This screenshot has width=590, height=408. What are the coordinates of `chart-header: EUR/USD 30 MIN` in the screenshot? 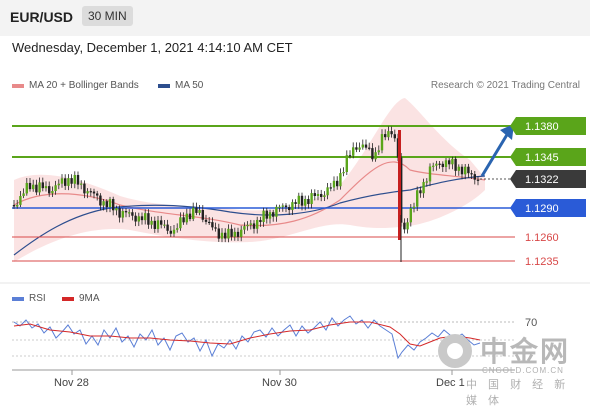 It's located at (295, 18).